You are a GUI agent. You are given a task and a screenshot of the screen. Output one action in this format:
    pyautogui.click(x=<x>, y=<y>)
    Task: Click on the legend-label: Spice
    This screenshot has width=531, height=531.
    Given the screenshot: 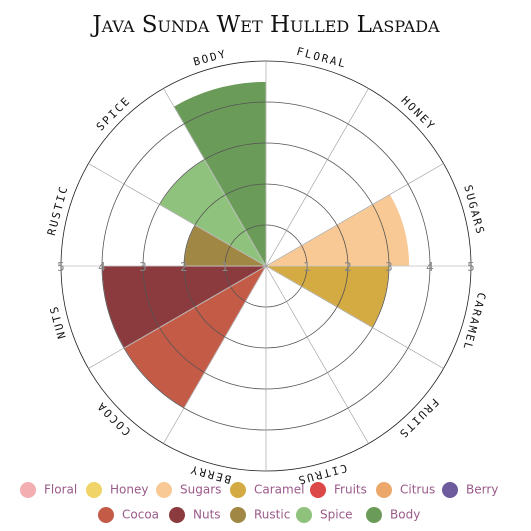 What is the action you would take?
    pyautogui.click(x=336, y=515)
    